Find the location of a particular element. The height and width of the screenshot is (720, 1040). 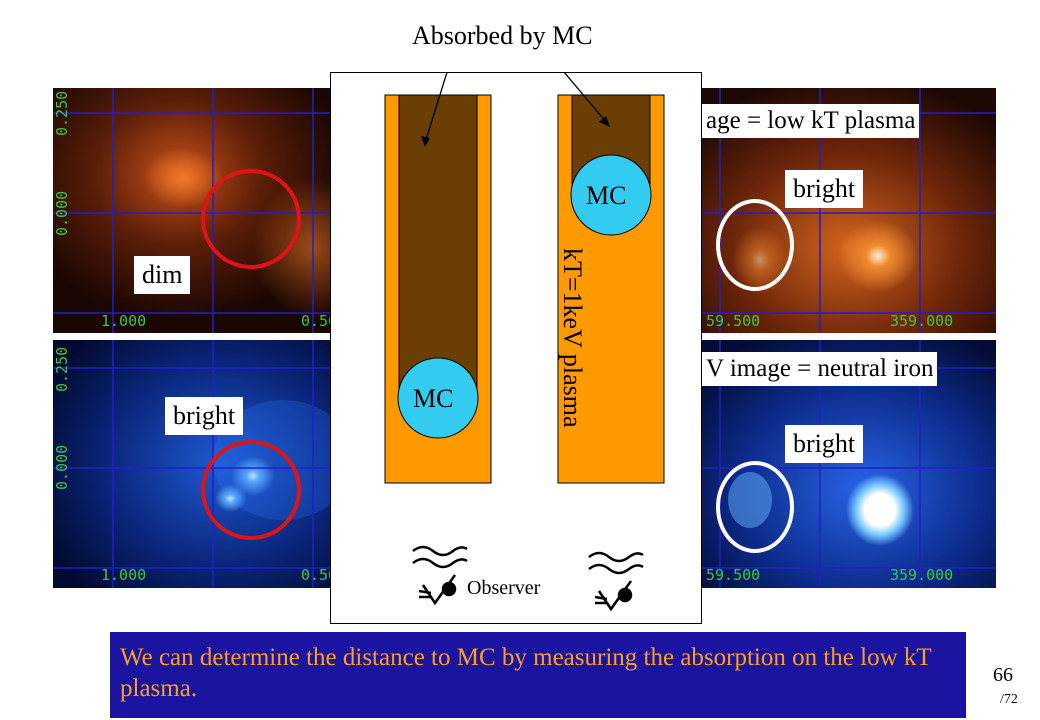

top-x-tick-mid: 0.50 is located at coordinates (317, 321).